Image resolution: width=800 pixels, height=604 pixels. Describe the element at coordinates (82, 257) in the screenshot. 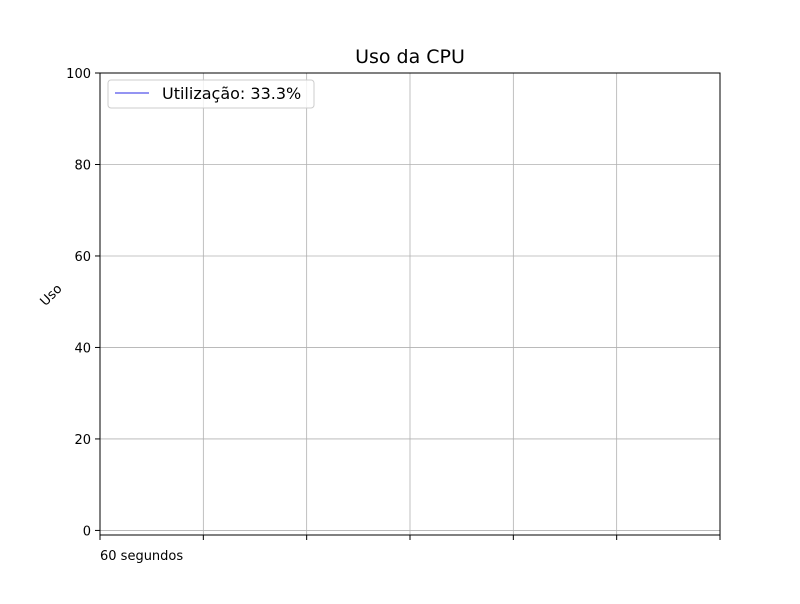

I see `y-tick-label: 60` at that location.